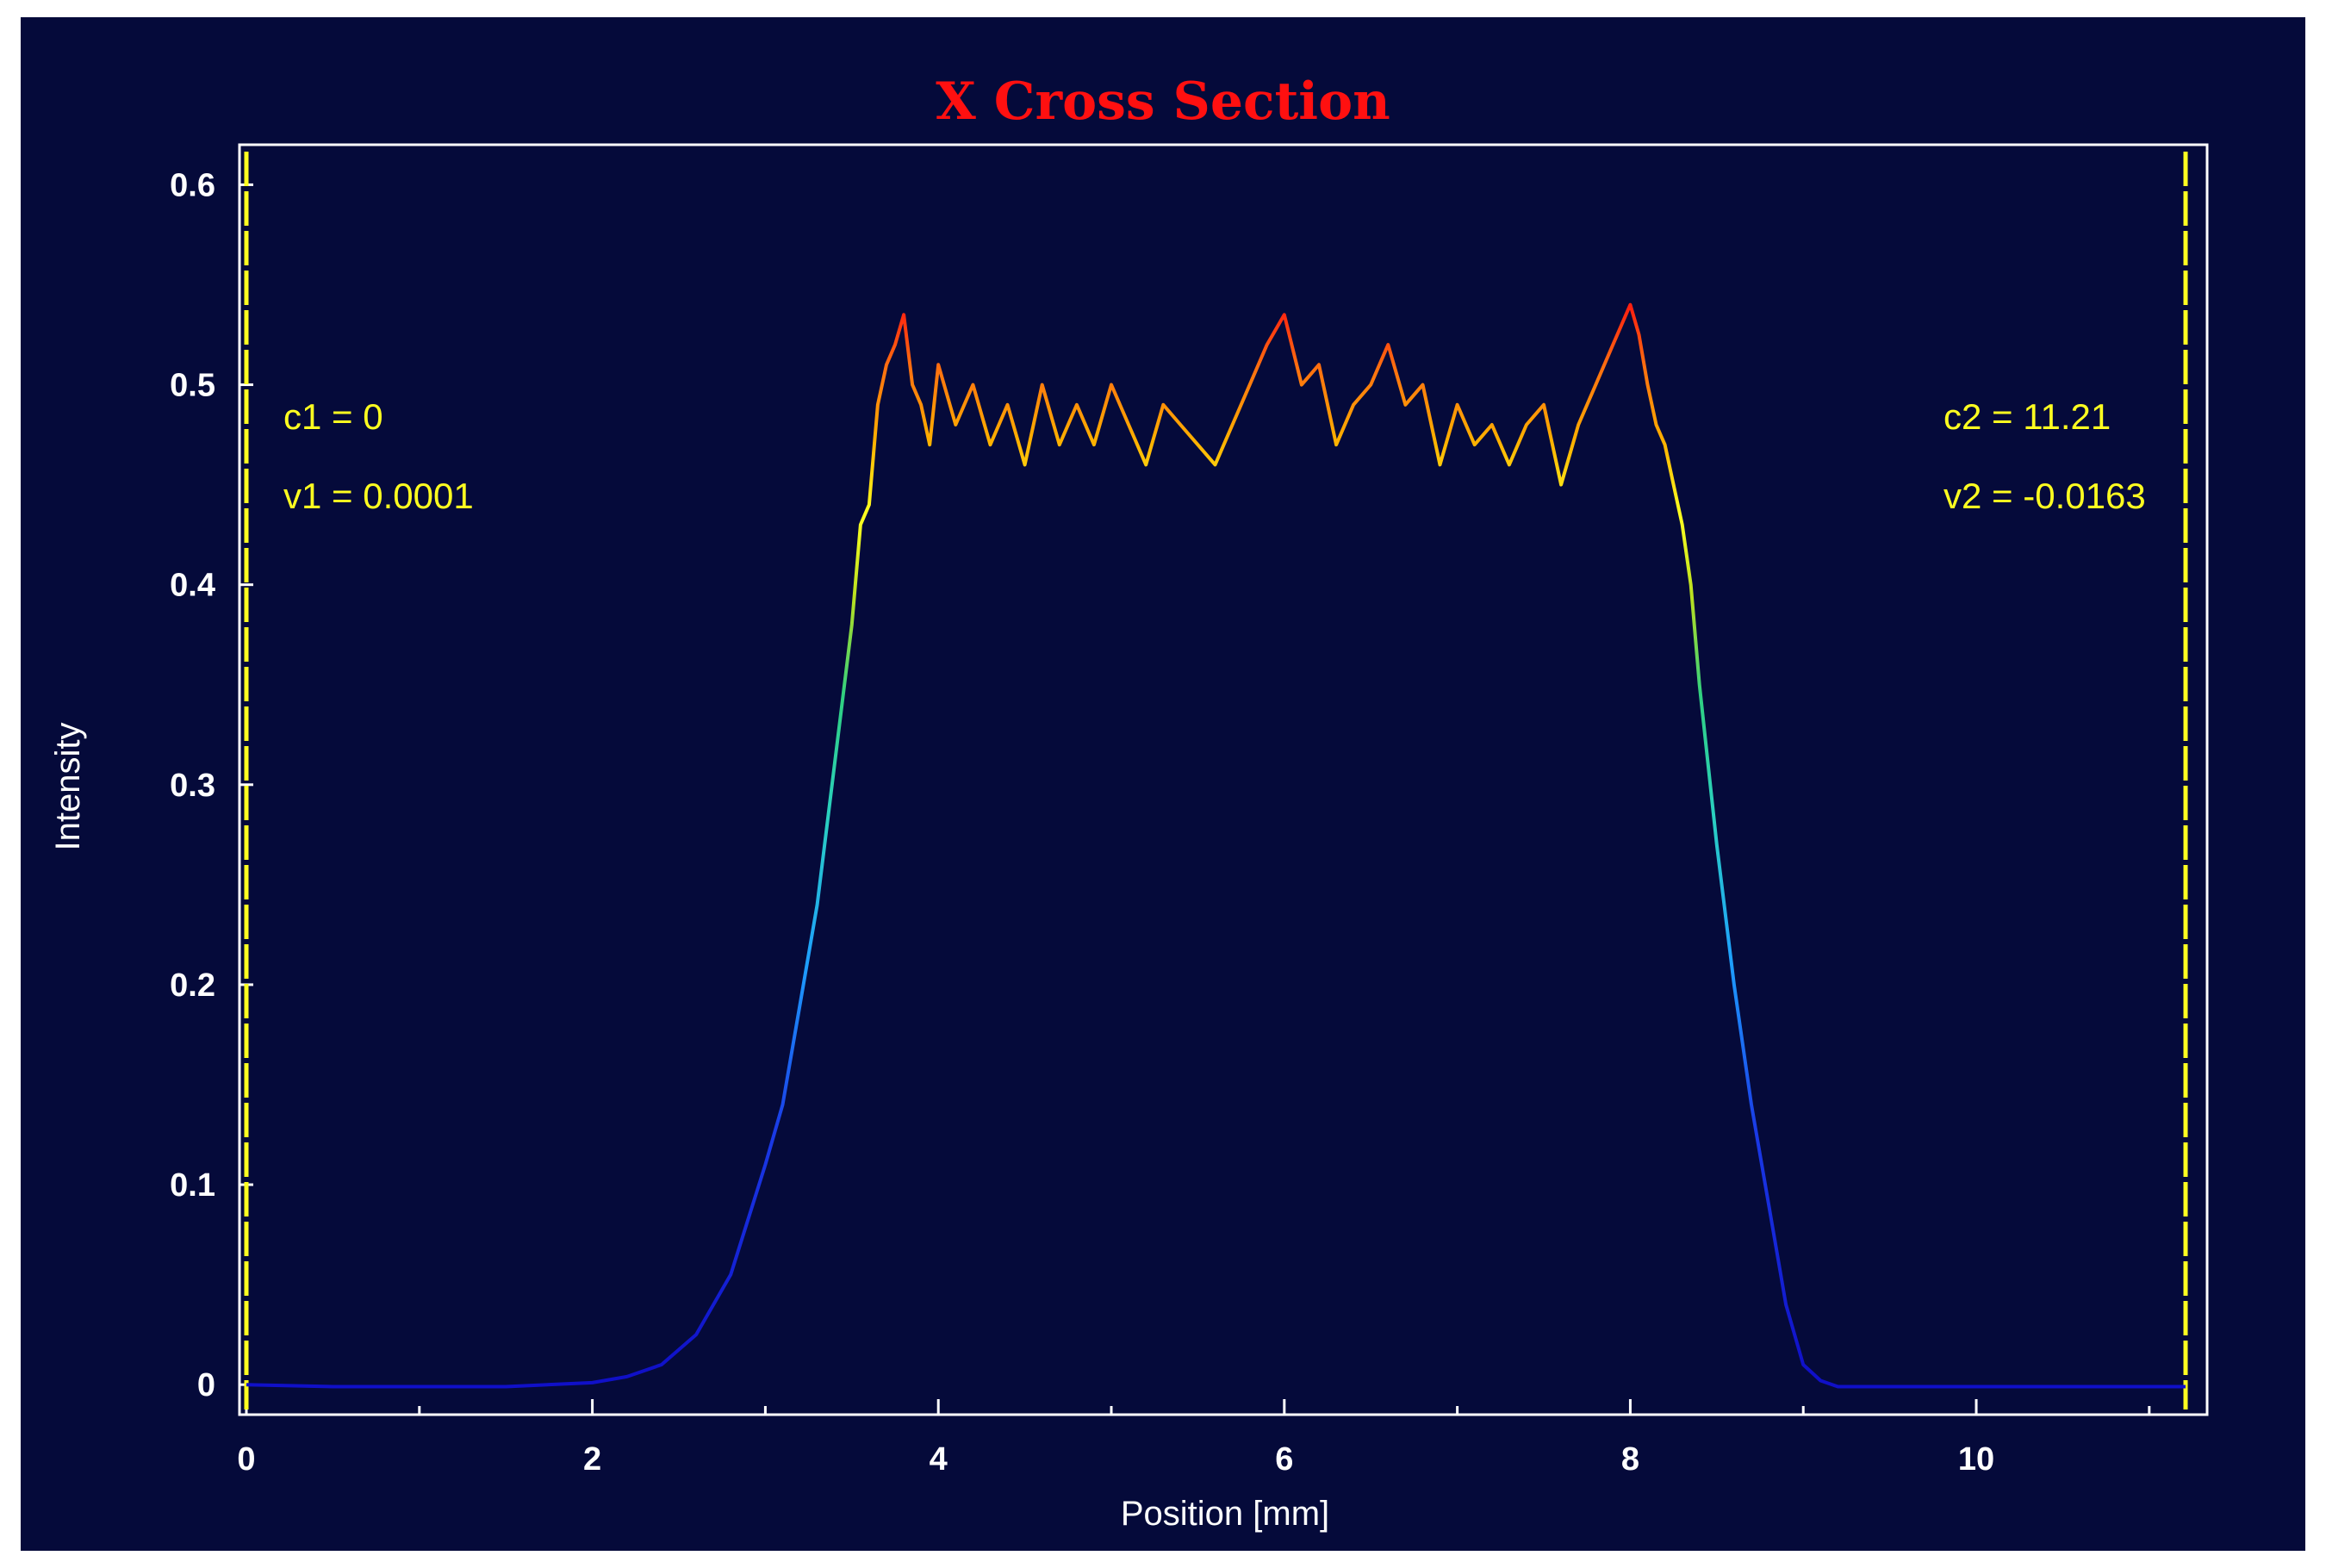 The width and height of the screenshot is (2326, 1568). What do you see at coordinates (246, 1460) in the screenshot?
I see `x-tick-label: 0` at bounding box center [246, 1460].